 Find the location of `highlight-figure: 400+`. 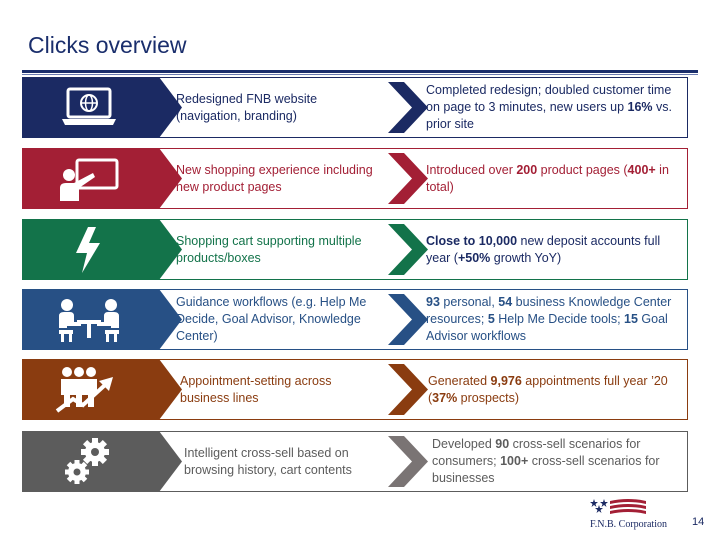

highlight-figure: 400+ is located at coordinates (641, 169).